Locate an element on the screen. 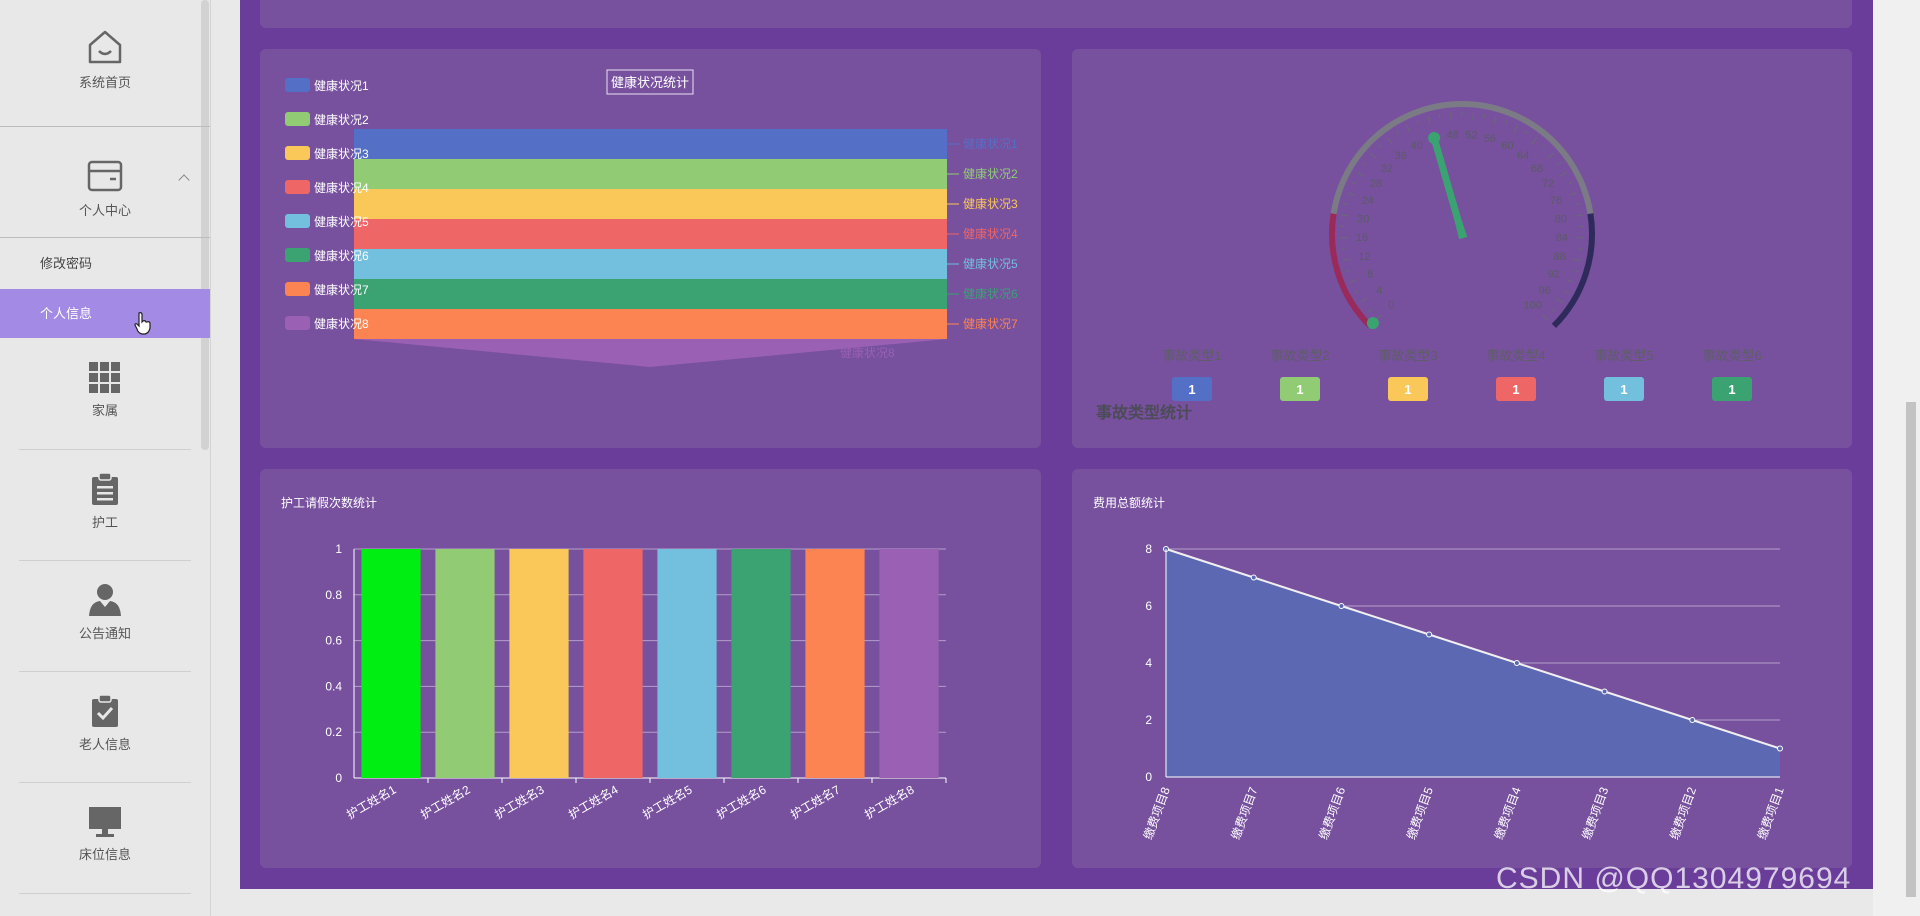 This screenshot has width=1920, height=916. gauge-category-label: 事故类型2 is located at coordinates (1299, 355).